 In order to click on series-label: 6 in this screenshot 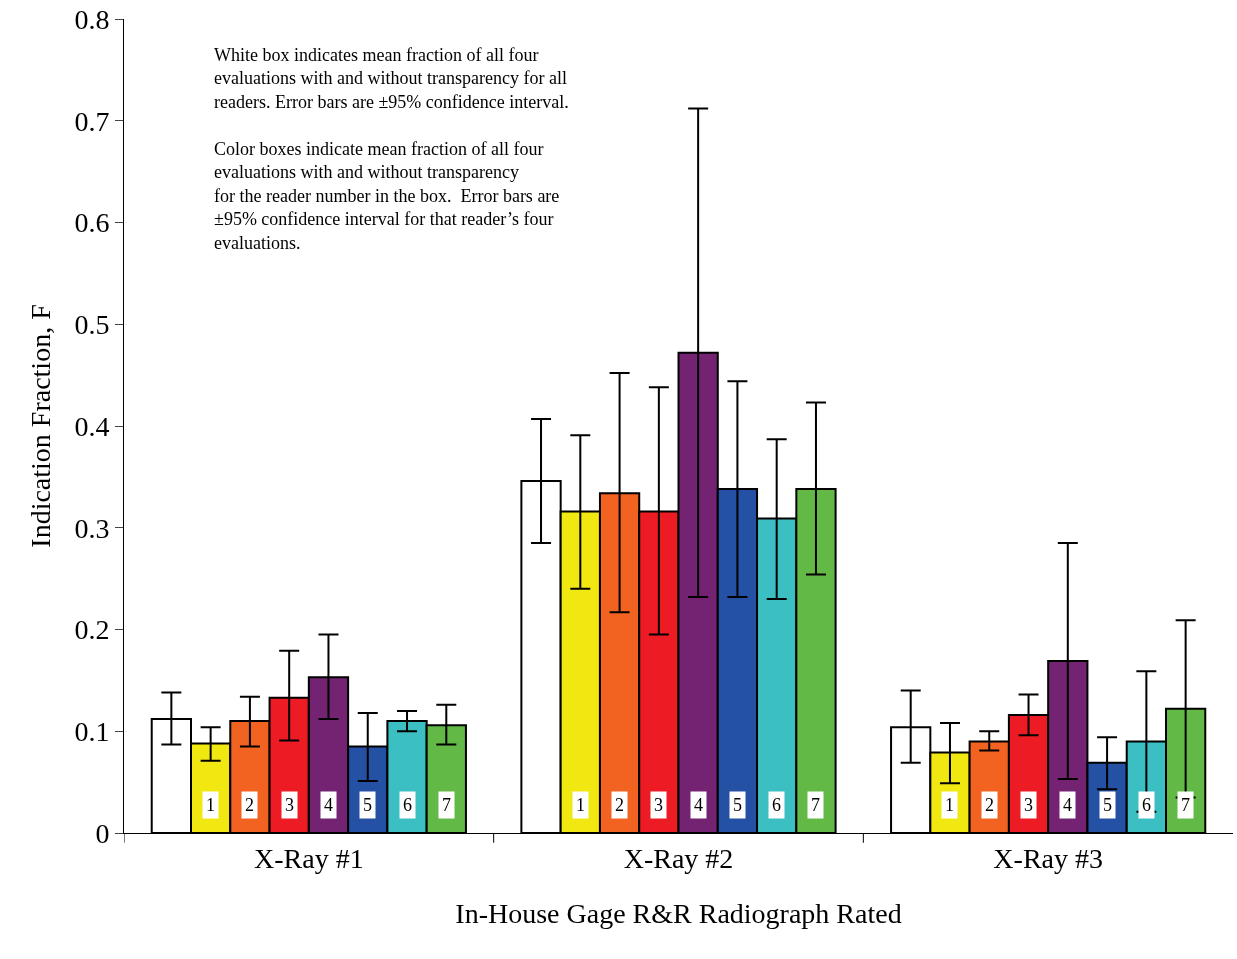, I will do `click(407, 805)`.